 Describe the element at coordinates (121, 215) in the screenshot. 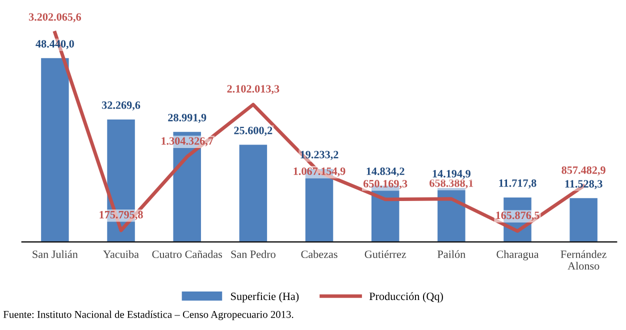

I see `data-label: 175.795,8` at that location.